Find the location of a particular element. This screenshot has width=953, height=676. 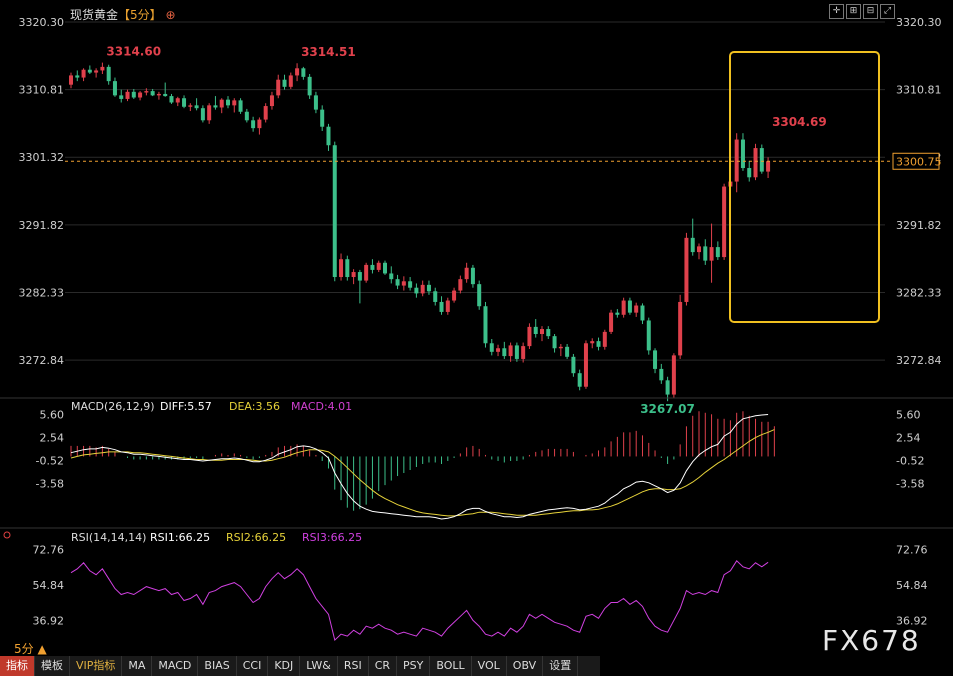

zoom-out-icon: ⊟ is located at coordinates (870, 11).